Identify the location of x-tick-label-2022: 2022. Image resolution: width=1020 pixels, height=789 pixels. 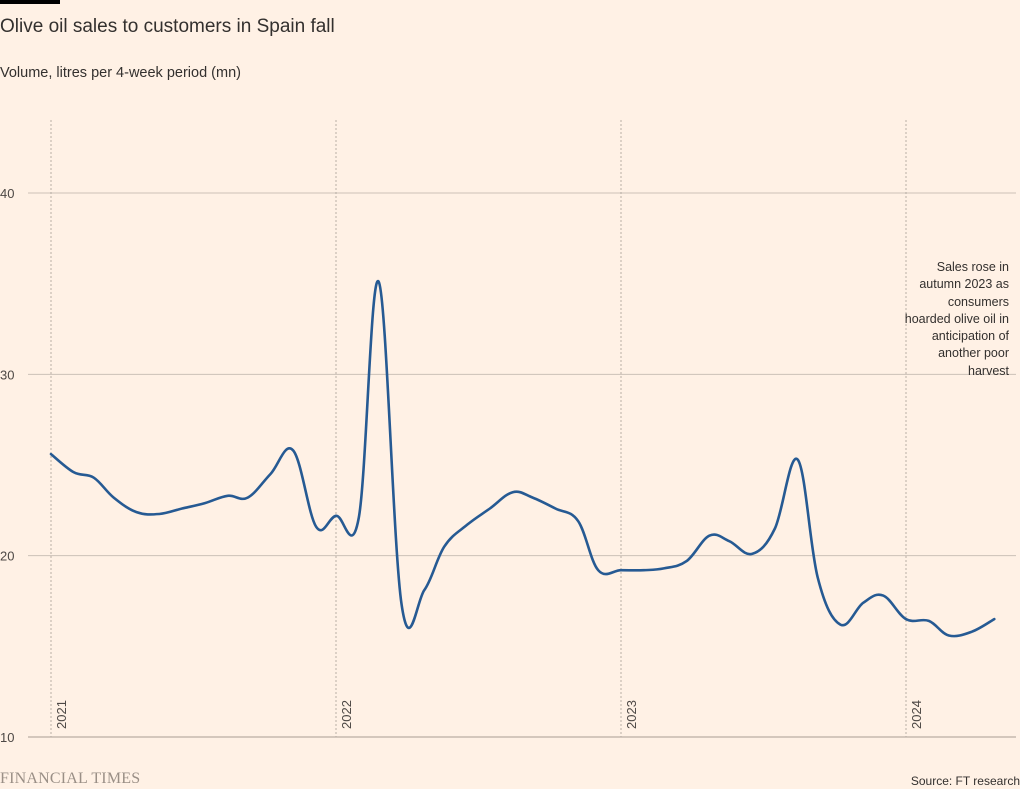
(346, 714).